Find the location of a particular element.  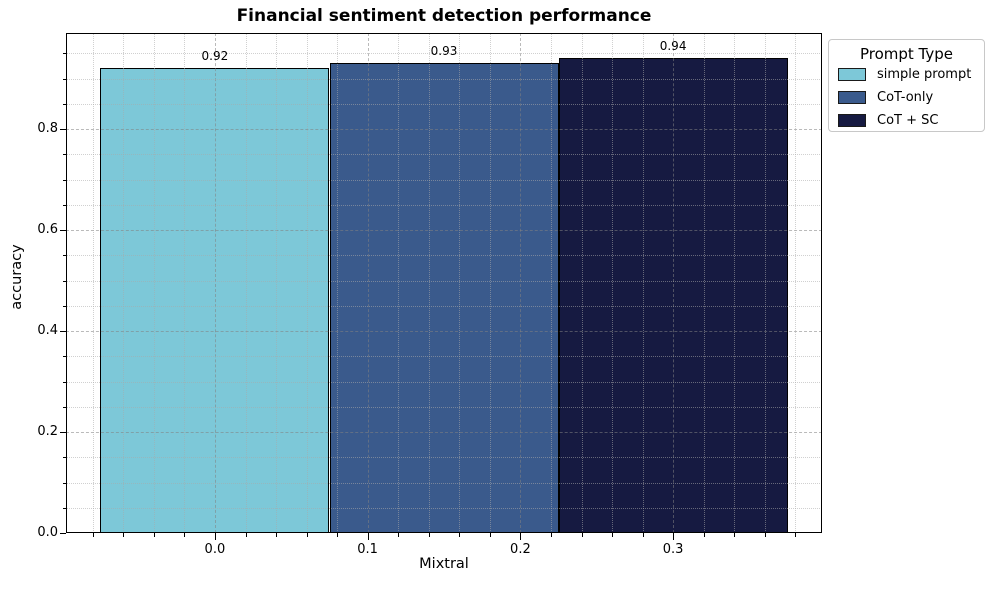

legend-entry-cot-sc: CoT + SC is located at coordinates (906, 120).